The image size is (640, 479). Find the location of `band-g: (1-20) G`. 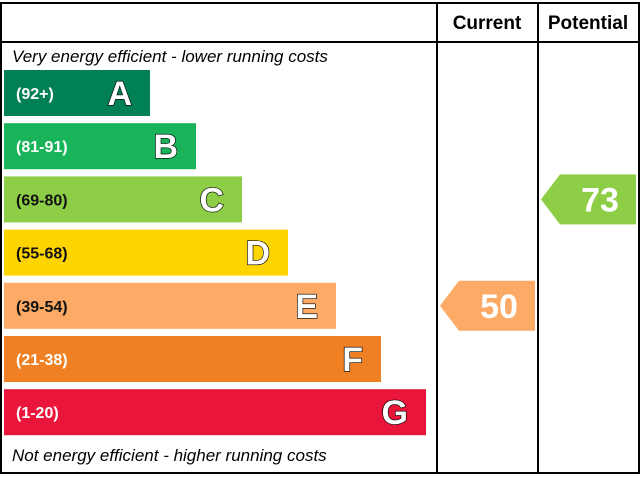

band-g: (1-20) G is located at coordinates (215, 412).